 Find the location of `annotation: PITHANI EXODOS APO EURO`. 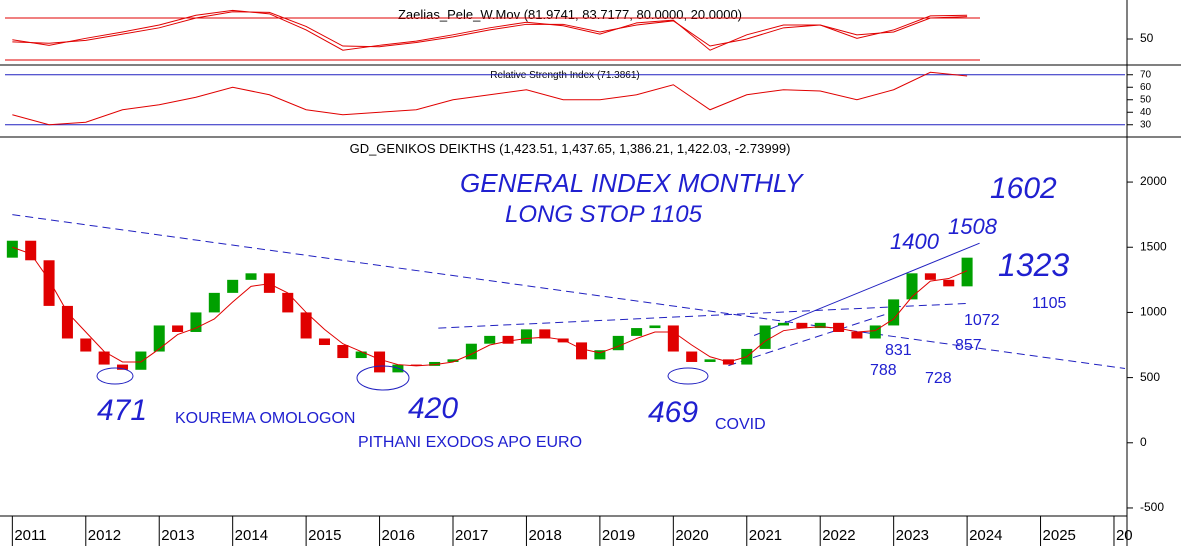

annotation: PITHANI EXODOS APO EURO is located at coordinates (470, 442).